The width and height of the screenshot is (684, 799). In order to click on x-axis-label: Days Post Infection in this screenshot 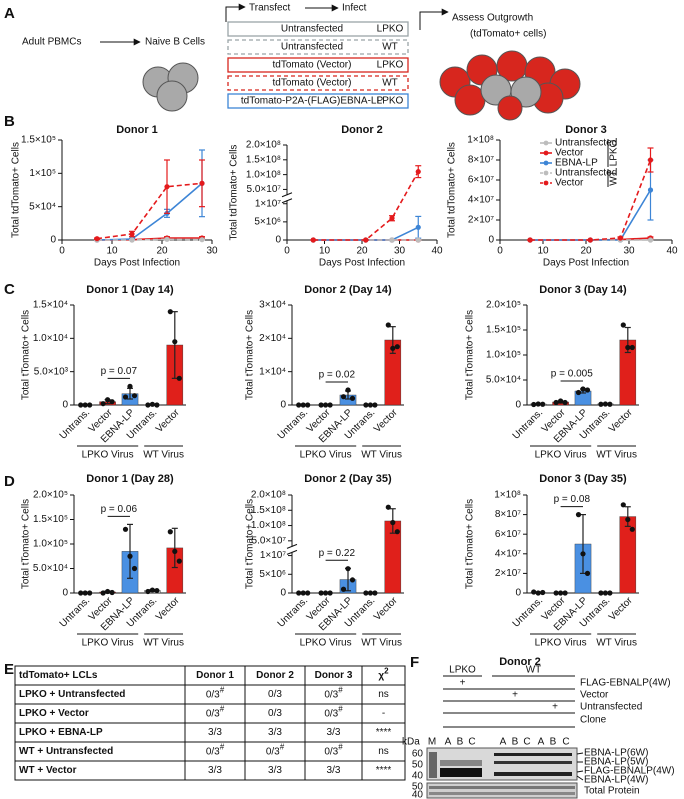, I will do `click(362, 263)`.